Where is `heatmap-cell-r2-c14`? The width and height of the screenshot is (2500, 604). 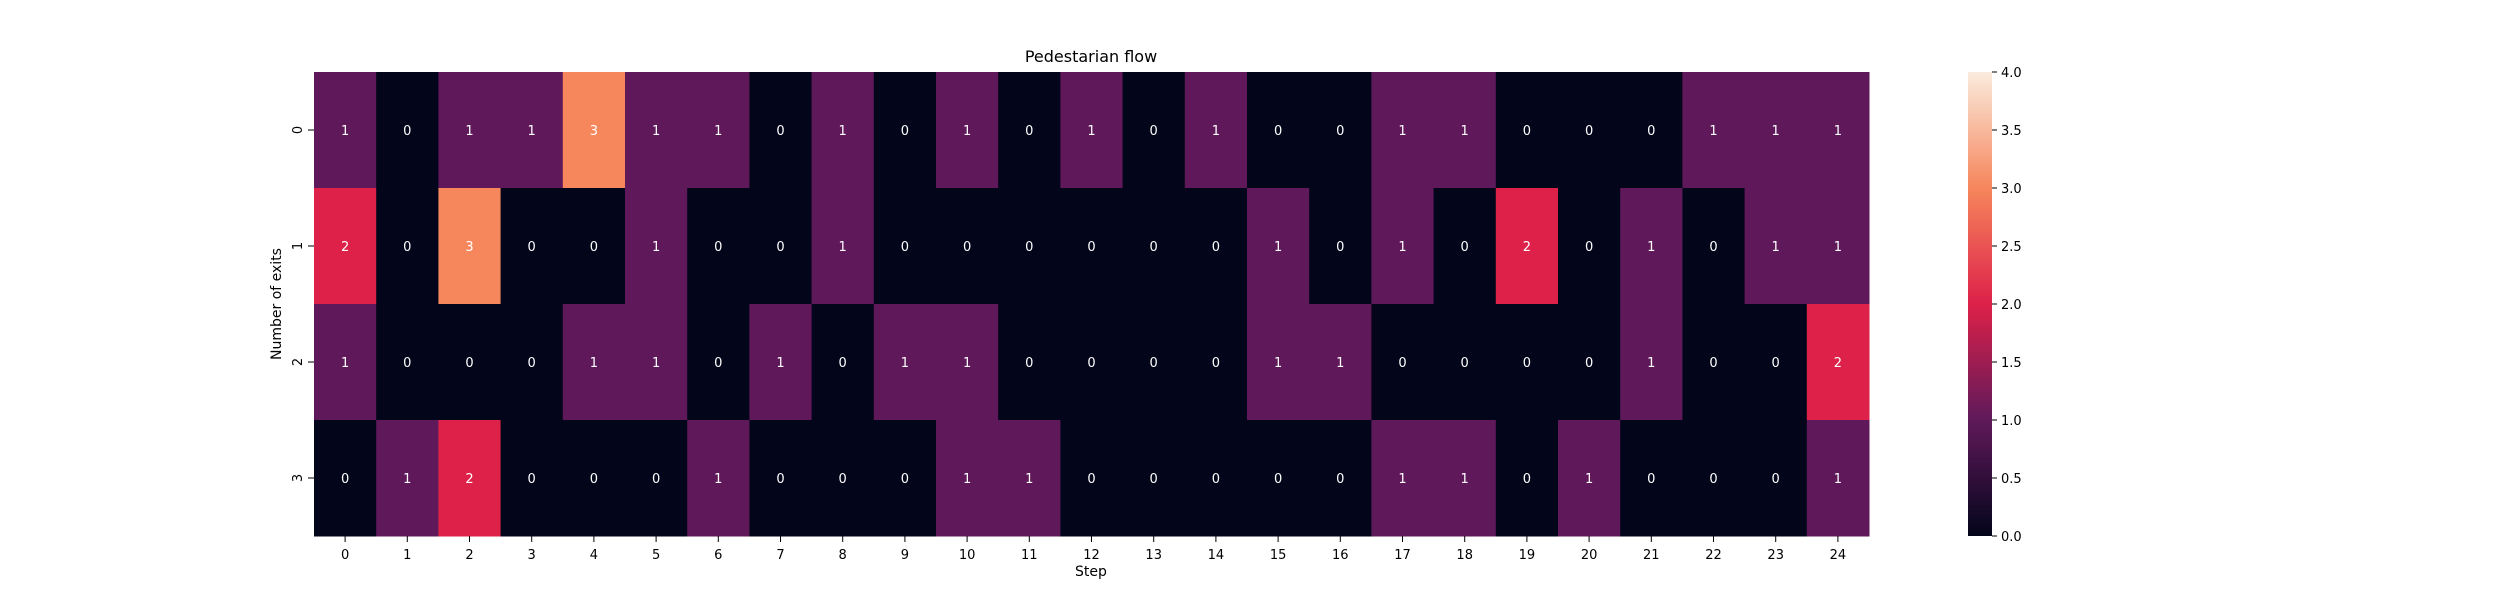 heatmap-cell-r2-c14 is located at coordinates (1216, 362).